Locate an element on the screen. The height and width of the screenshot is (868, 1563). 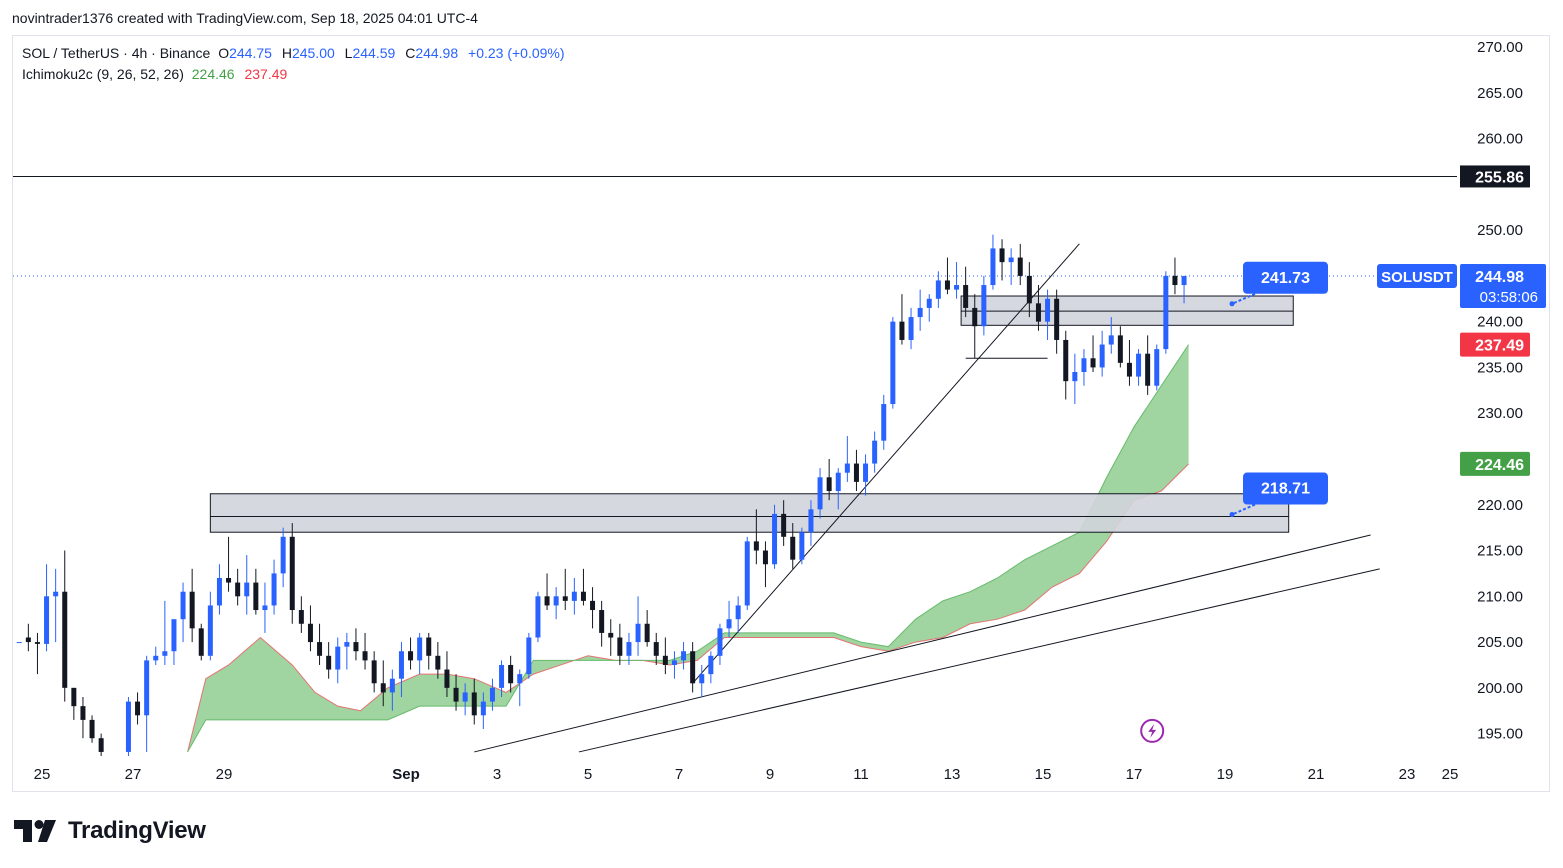
tradingview-brand: TradingView is located at coordinates (110, 831).